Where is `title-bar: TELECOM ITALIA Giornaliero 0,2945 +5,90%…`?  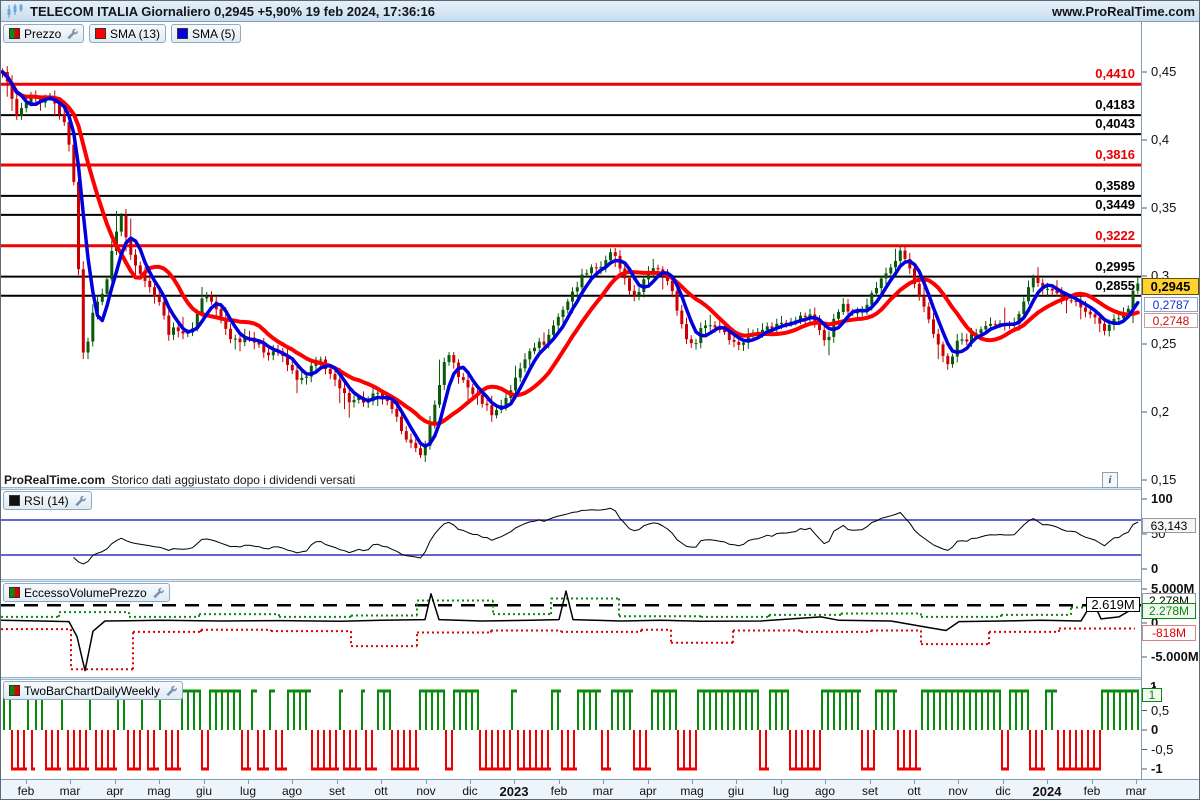 title-bar: TELECOM ITALIA Giornaliero 0,2945 +5,90%… is located at coordinates (600, 11).